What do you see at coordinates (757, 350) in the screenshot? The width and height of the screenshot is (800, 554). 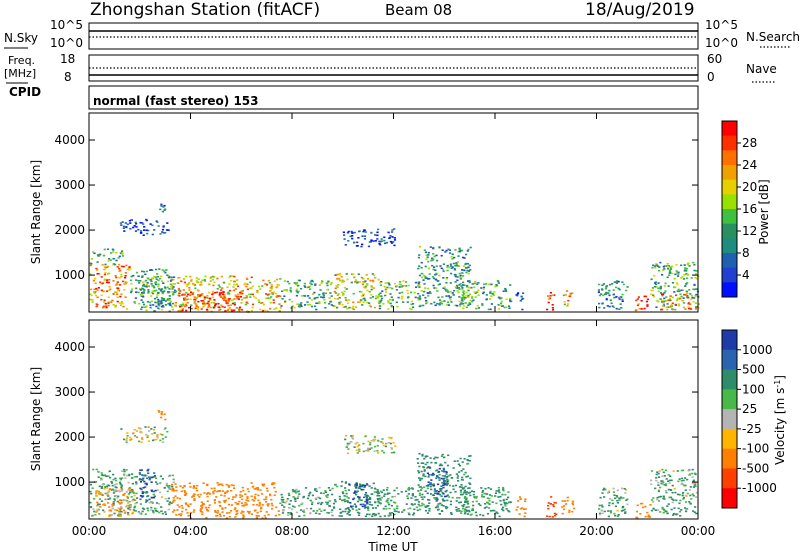 I see `velocity-colorbar-tick: 1000` at bounding box center [757, 350].